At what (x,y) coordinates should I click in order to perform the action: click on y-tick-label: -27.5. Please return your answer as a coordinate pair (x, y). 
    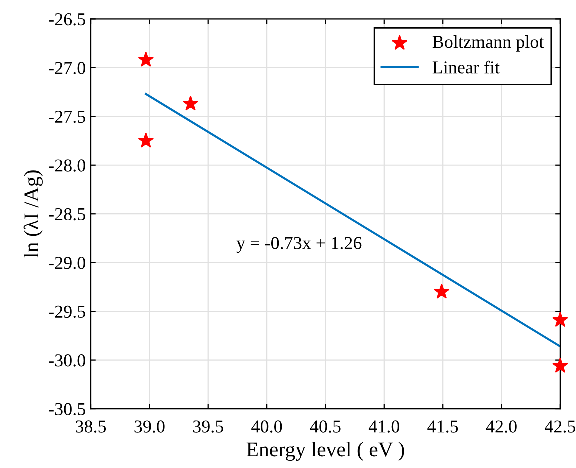
    Looking at the image, I should click on (67, 117).